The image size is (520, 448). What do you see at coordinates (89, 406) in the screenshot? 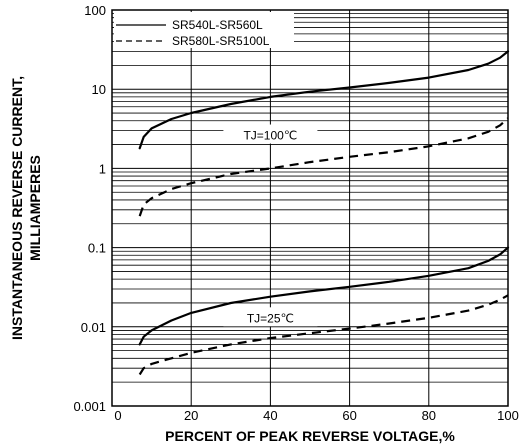
I see `y-tick-label: 0.001` at bounding box center [89, 406].